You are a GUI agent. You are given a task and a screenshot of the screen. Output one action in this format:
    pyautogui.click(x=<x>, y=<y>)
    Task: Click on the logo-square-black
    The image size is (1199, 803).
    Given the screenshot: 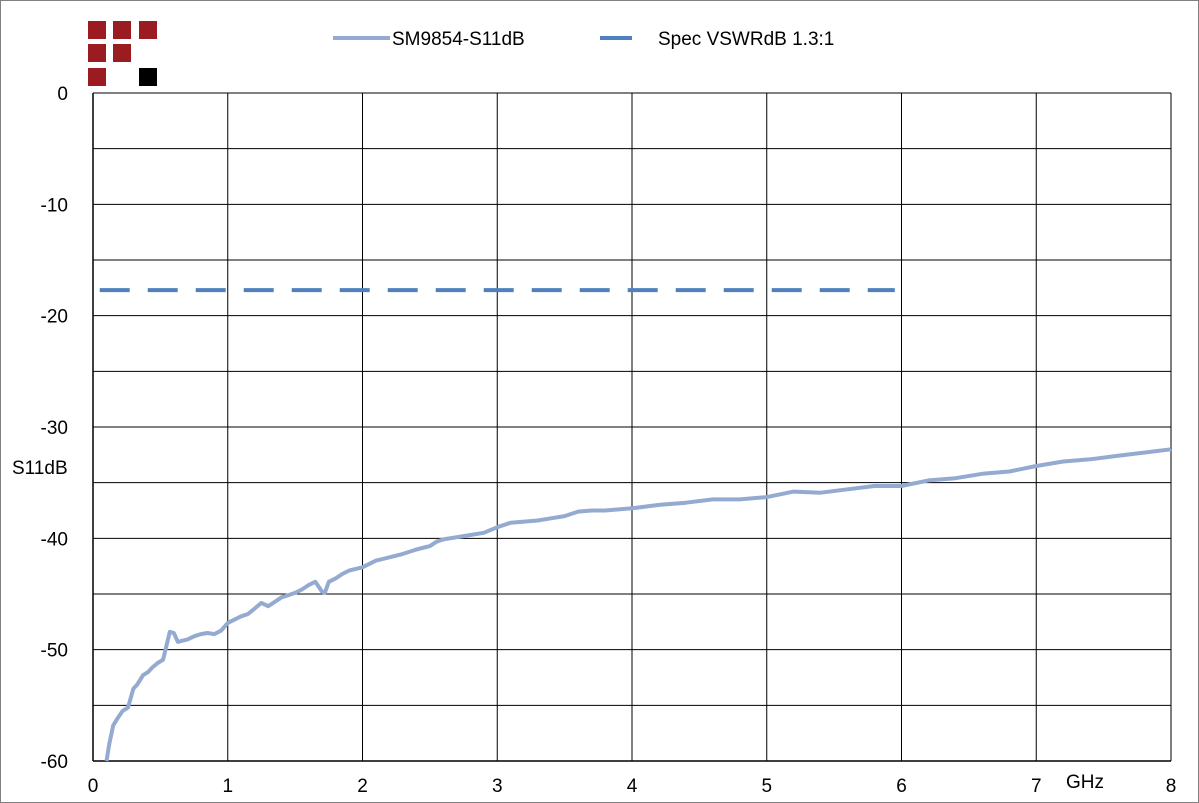 What is the action you would take?
    pyautogui.click(x=148, y=77)
    